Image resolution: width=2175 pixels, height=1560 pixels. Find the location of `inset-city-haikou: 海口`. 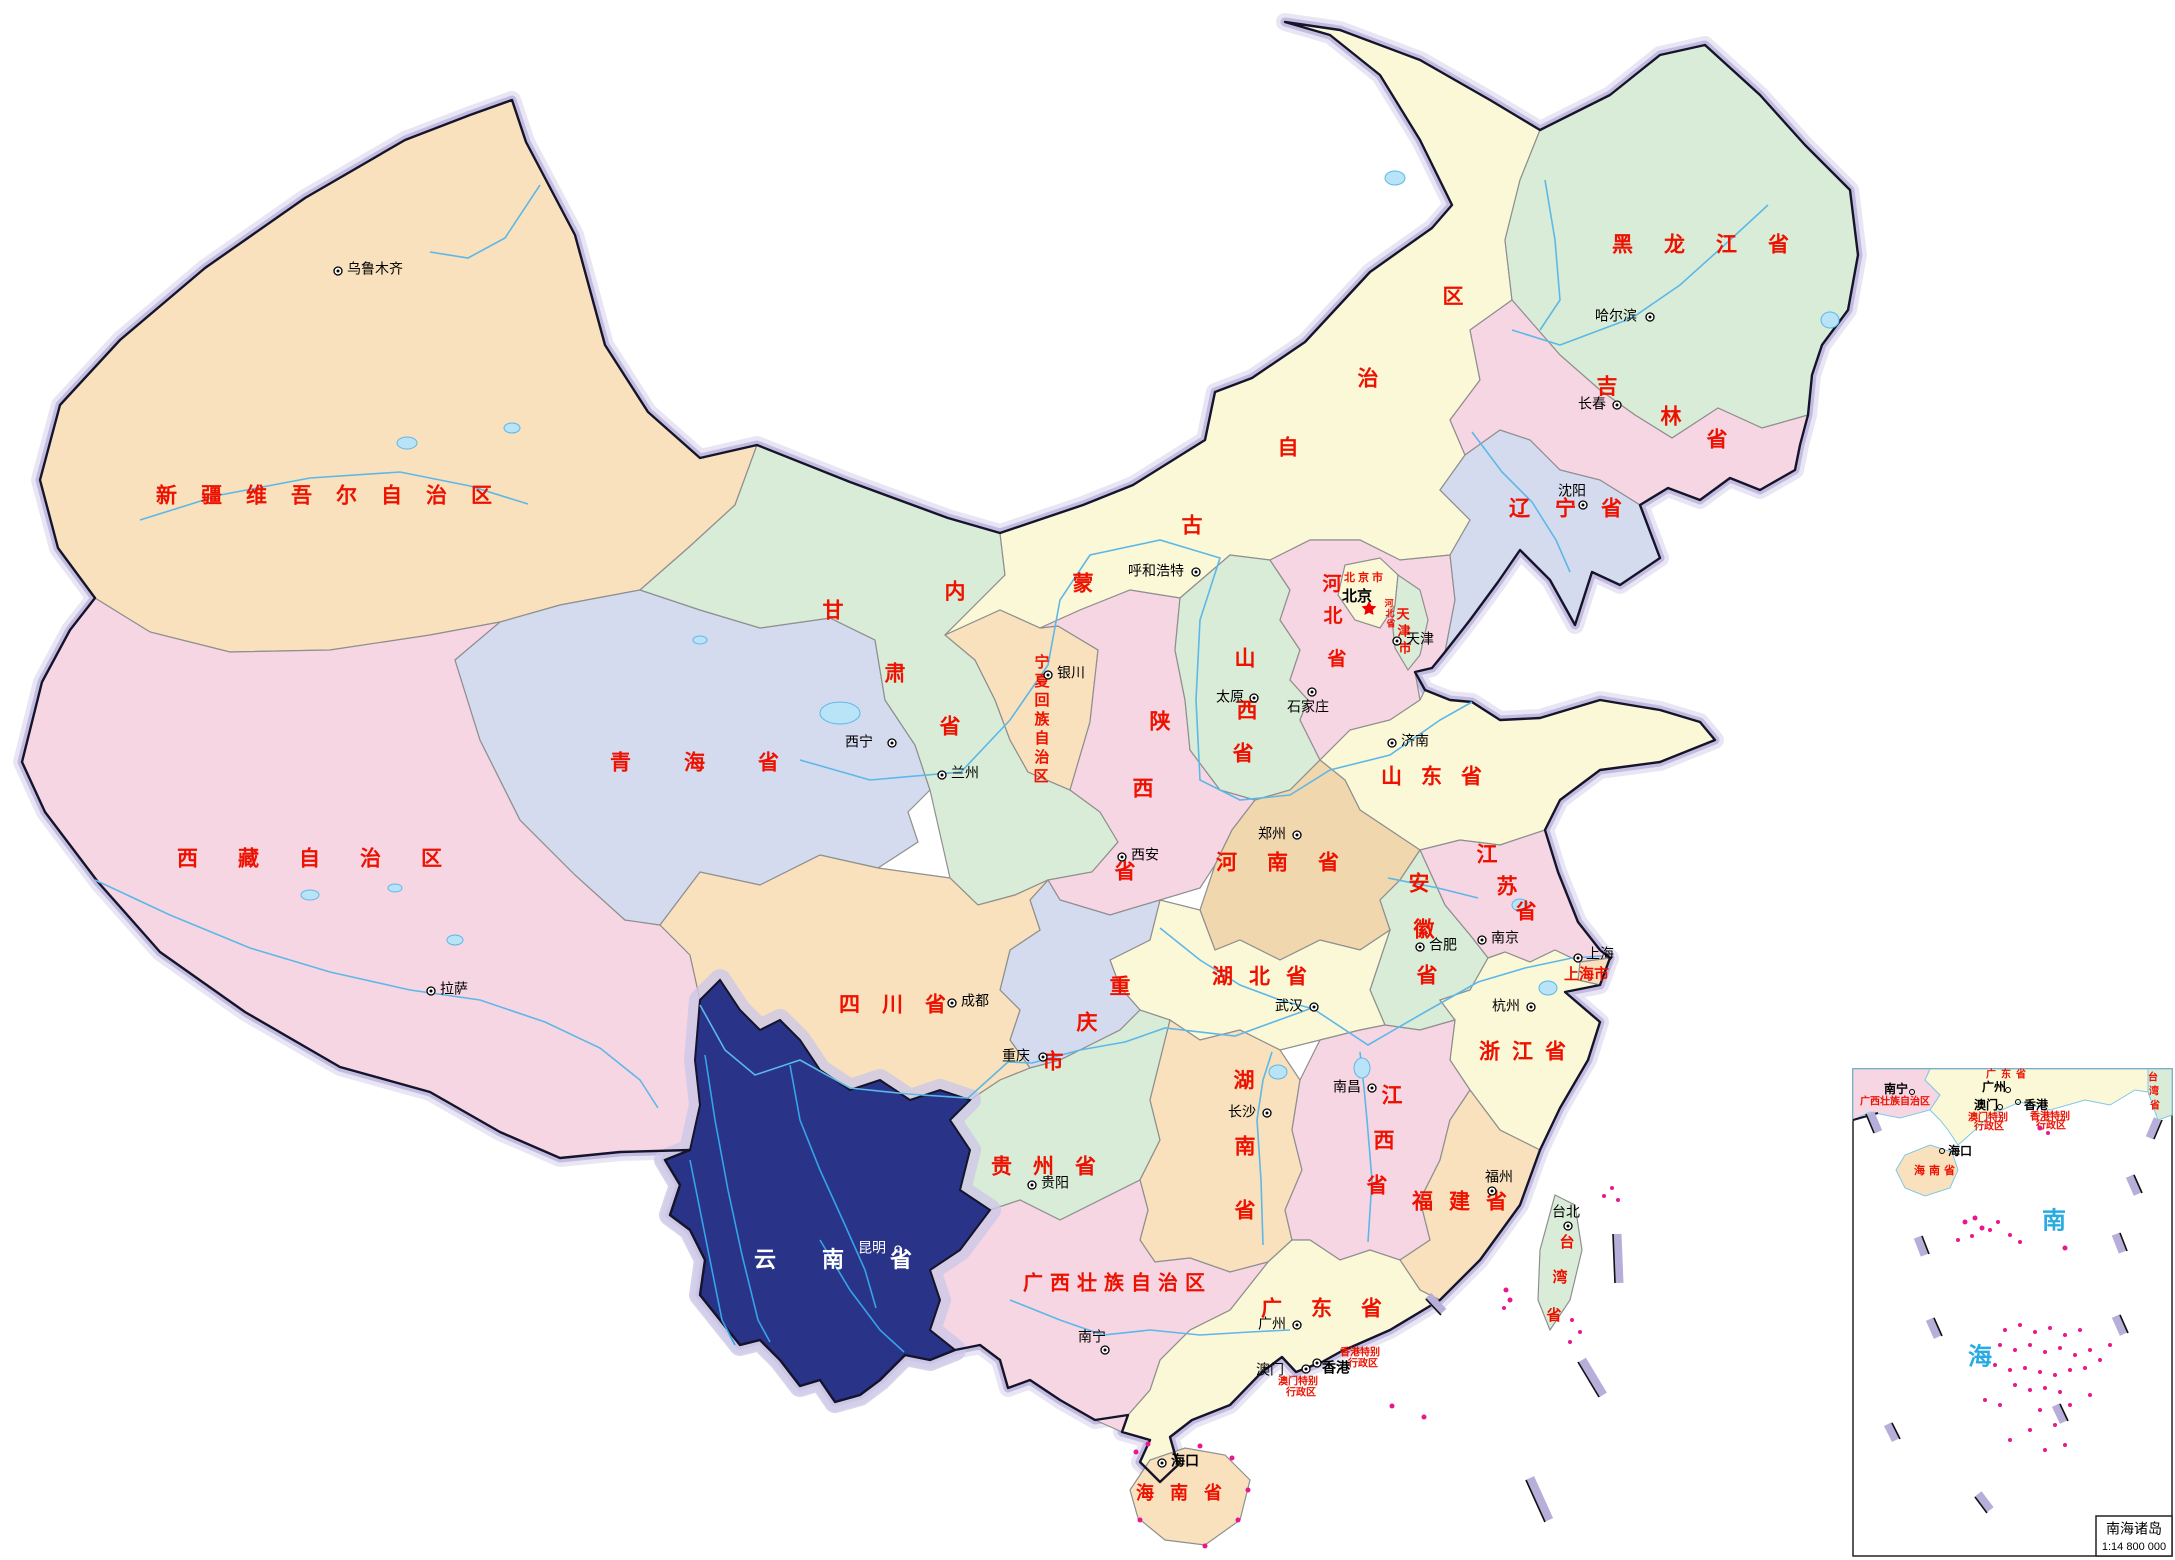

inset-city-haikou: 海口 is located at coordinates (1960, 1150).